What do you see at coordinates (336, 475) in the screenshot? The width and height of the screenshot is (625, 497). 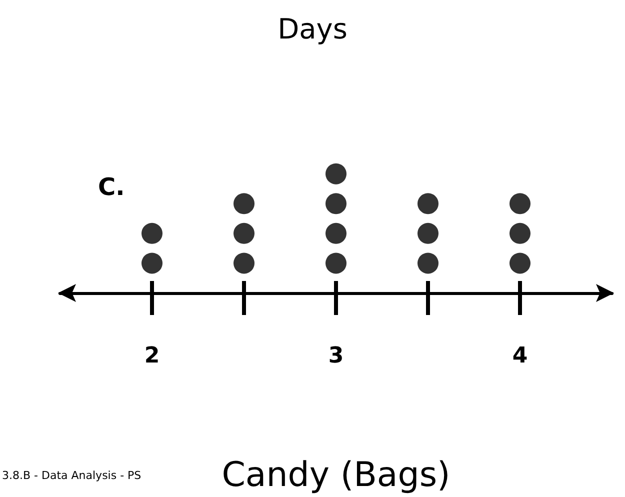 I see `x-axis-title: Candy (Bags)` at bounding box center [336, 475].